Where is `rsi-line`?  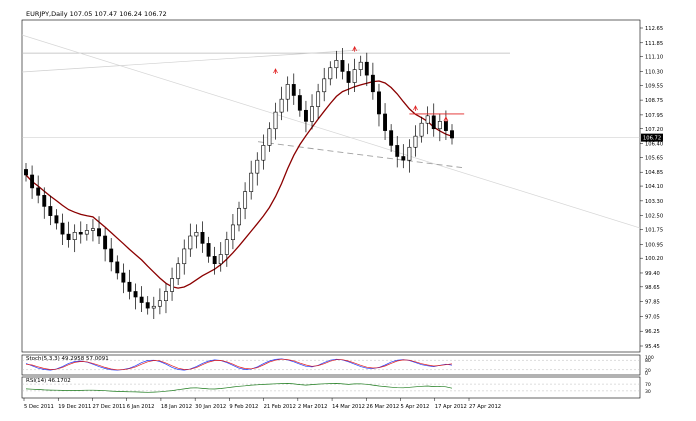 rsi-line is located at coordinates (239, 388).